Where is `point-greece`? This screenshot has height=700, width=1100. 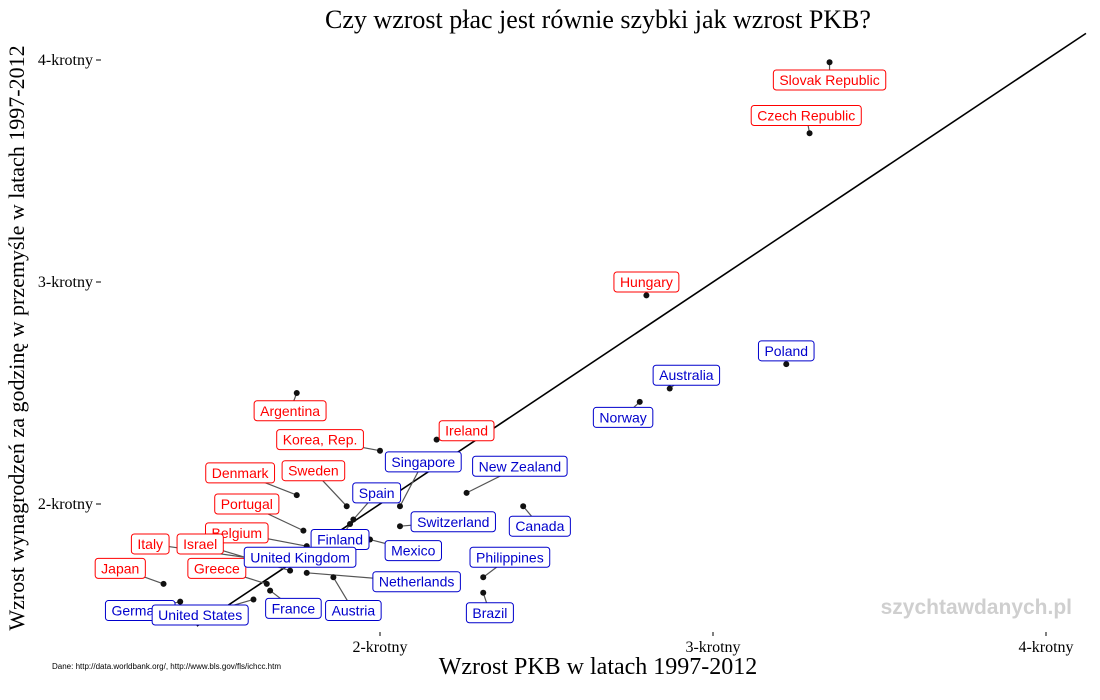
point-greece is located at coordinates (266, 583).